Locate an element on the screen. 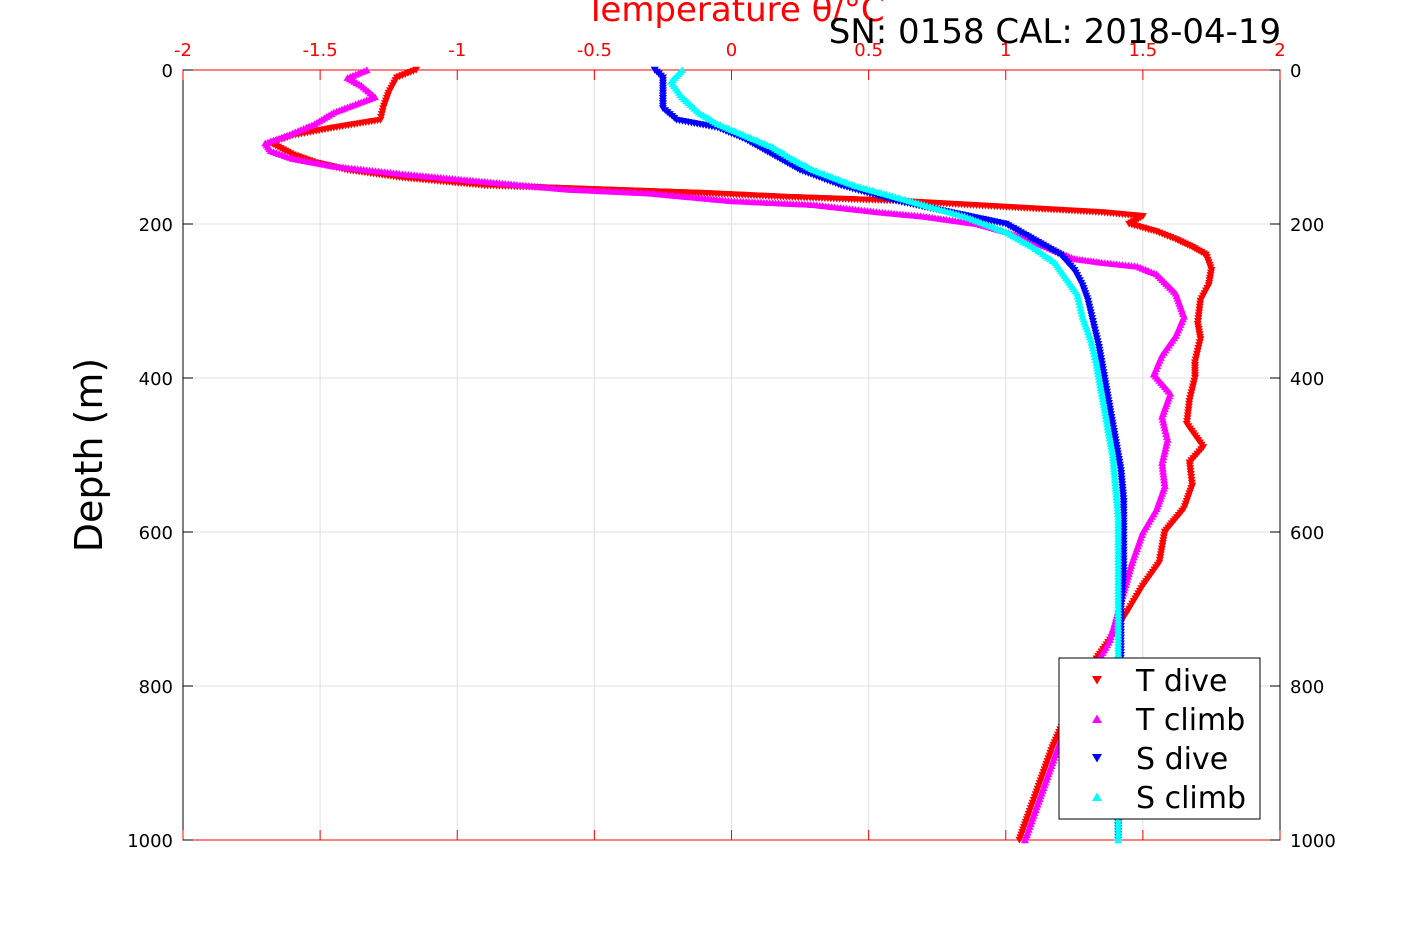  y-tick-label-left: 400 is located at coordinates (156, 379).